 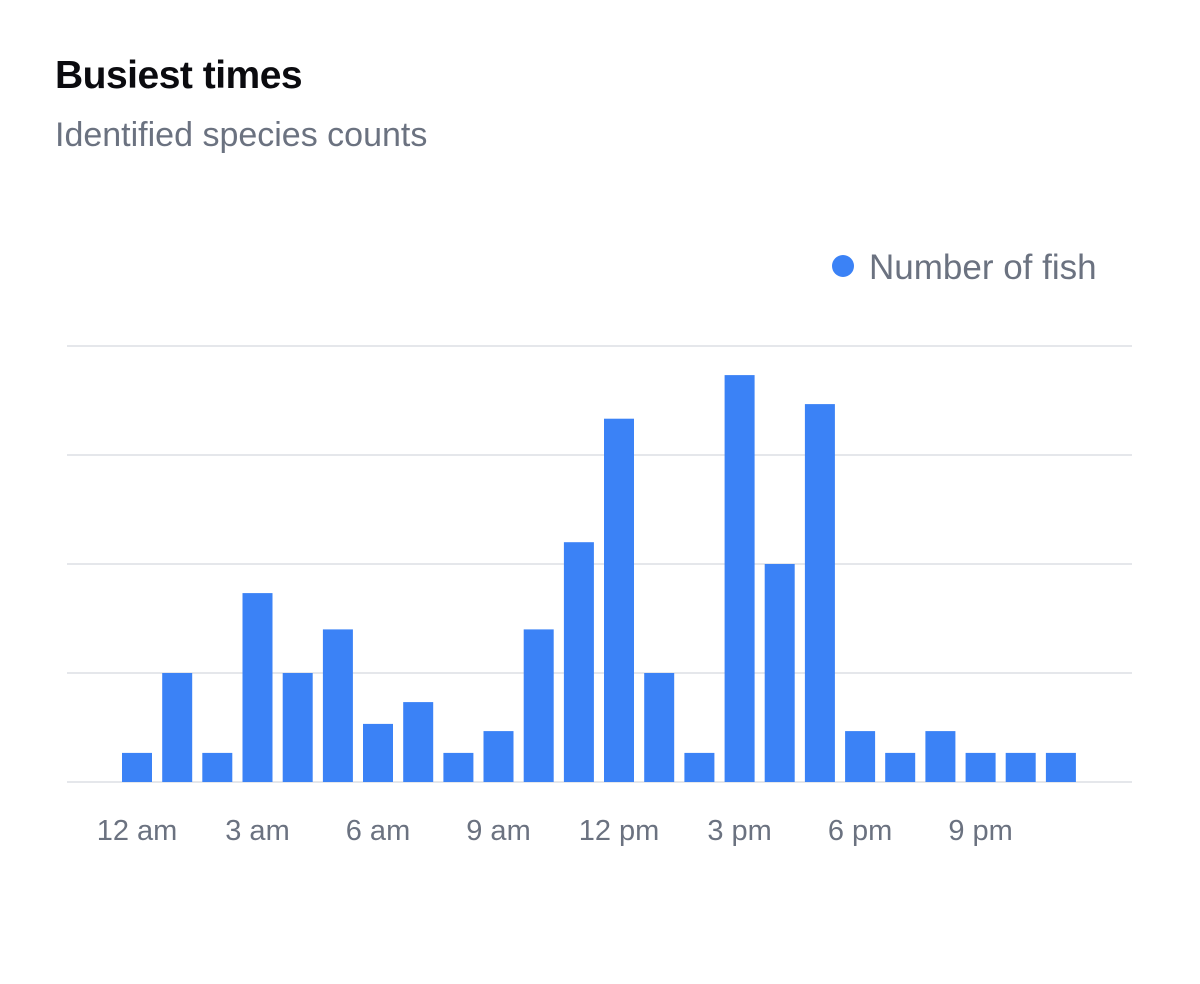 What do you see at coordinates (498, 831) in the screenshot?
I see `x-tick-label: 9 am` at bounding box center [498, 831].